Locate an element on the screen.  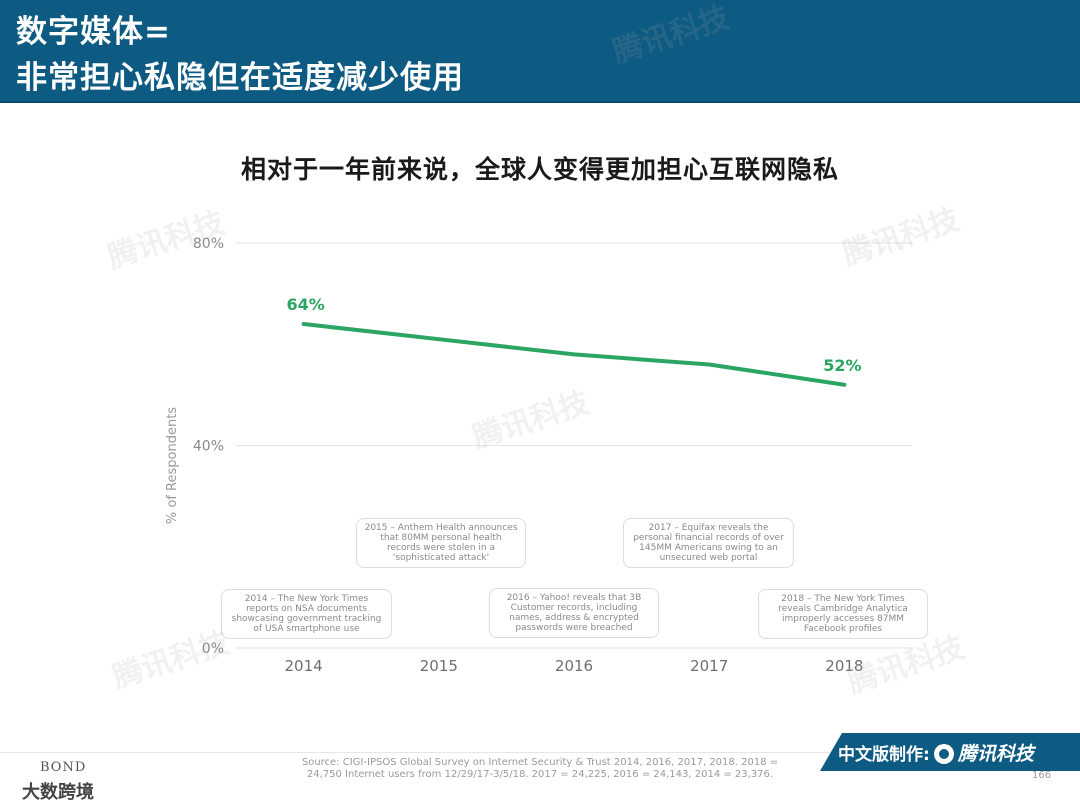
page-number: 166 is located at coordinates (1042, 775).